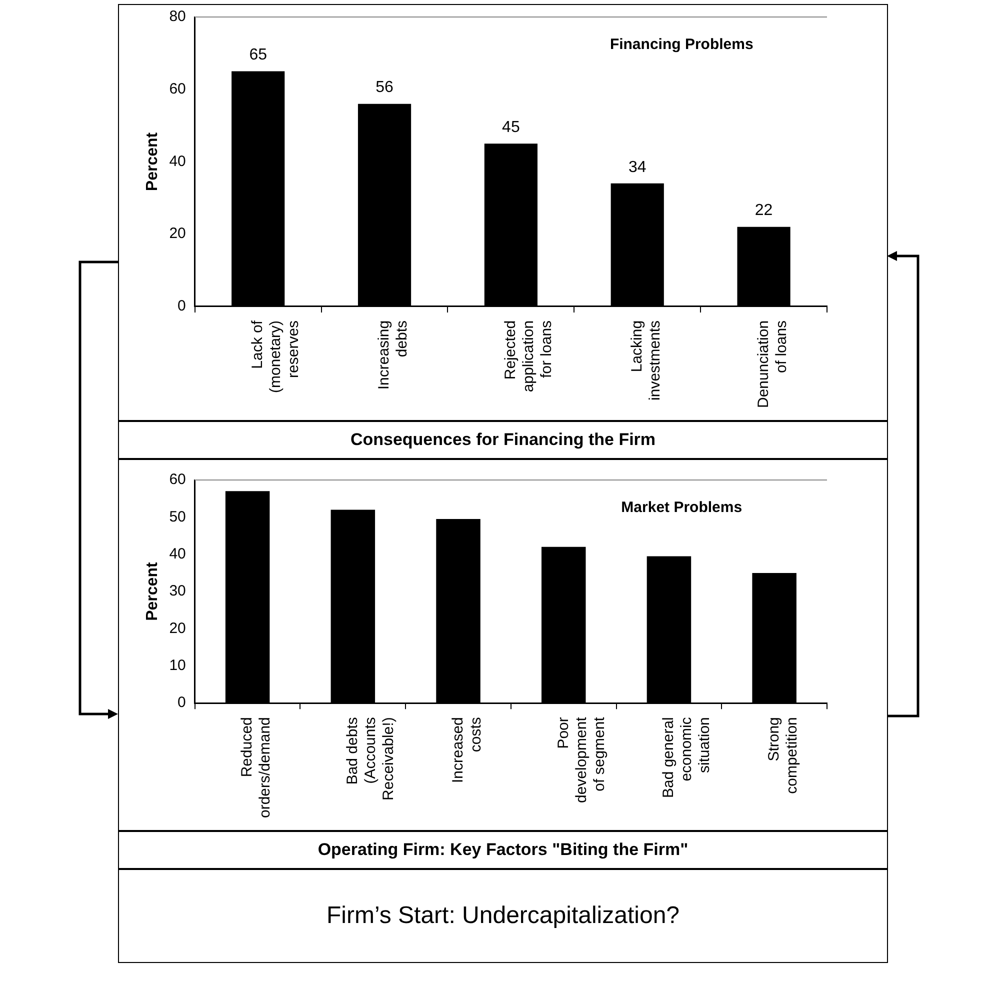 The height and width of the screenshot is (981, 985). What do you see at coordinates (503, 916) in the screenshot?
I see `text: Firm’s Start: Undercapitalization?` at bounding box center [503, 916].